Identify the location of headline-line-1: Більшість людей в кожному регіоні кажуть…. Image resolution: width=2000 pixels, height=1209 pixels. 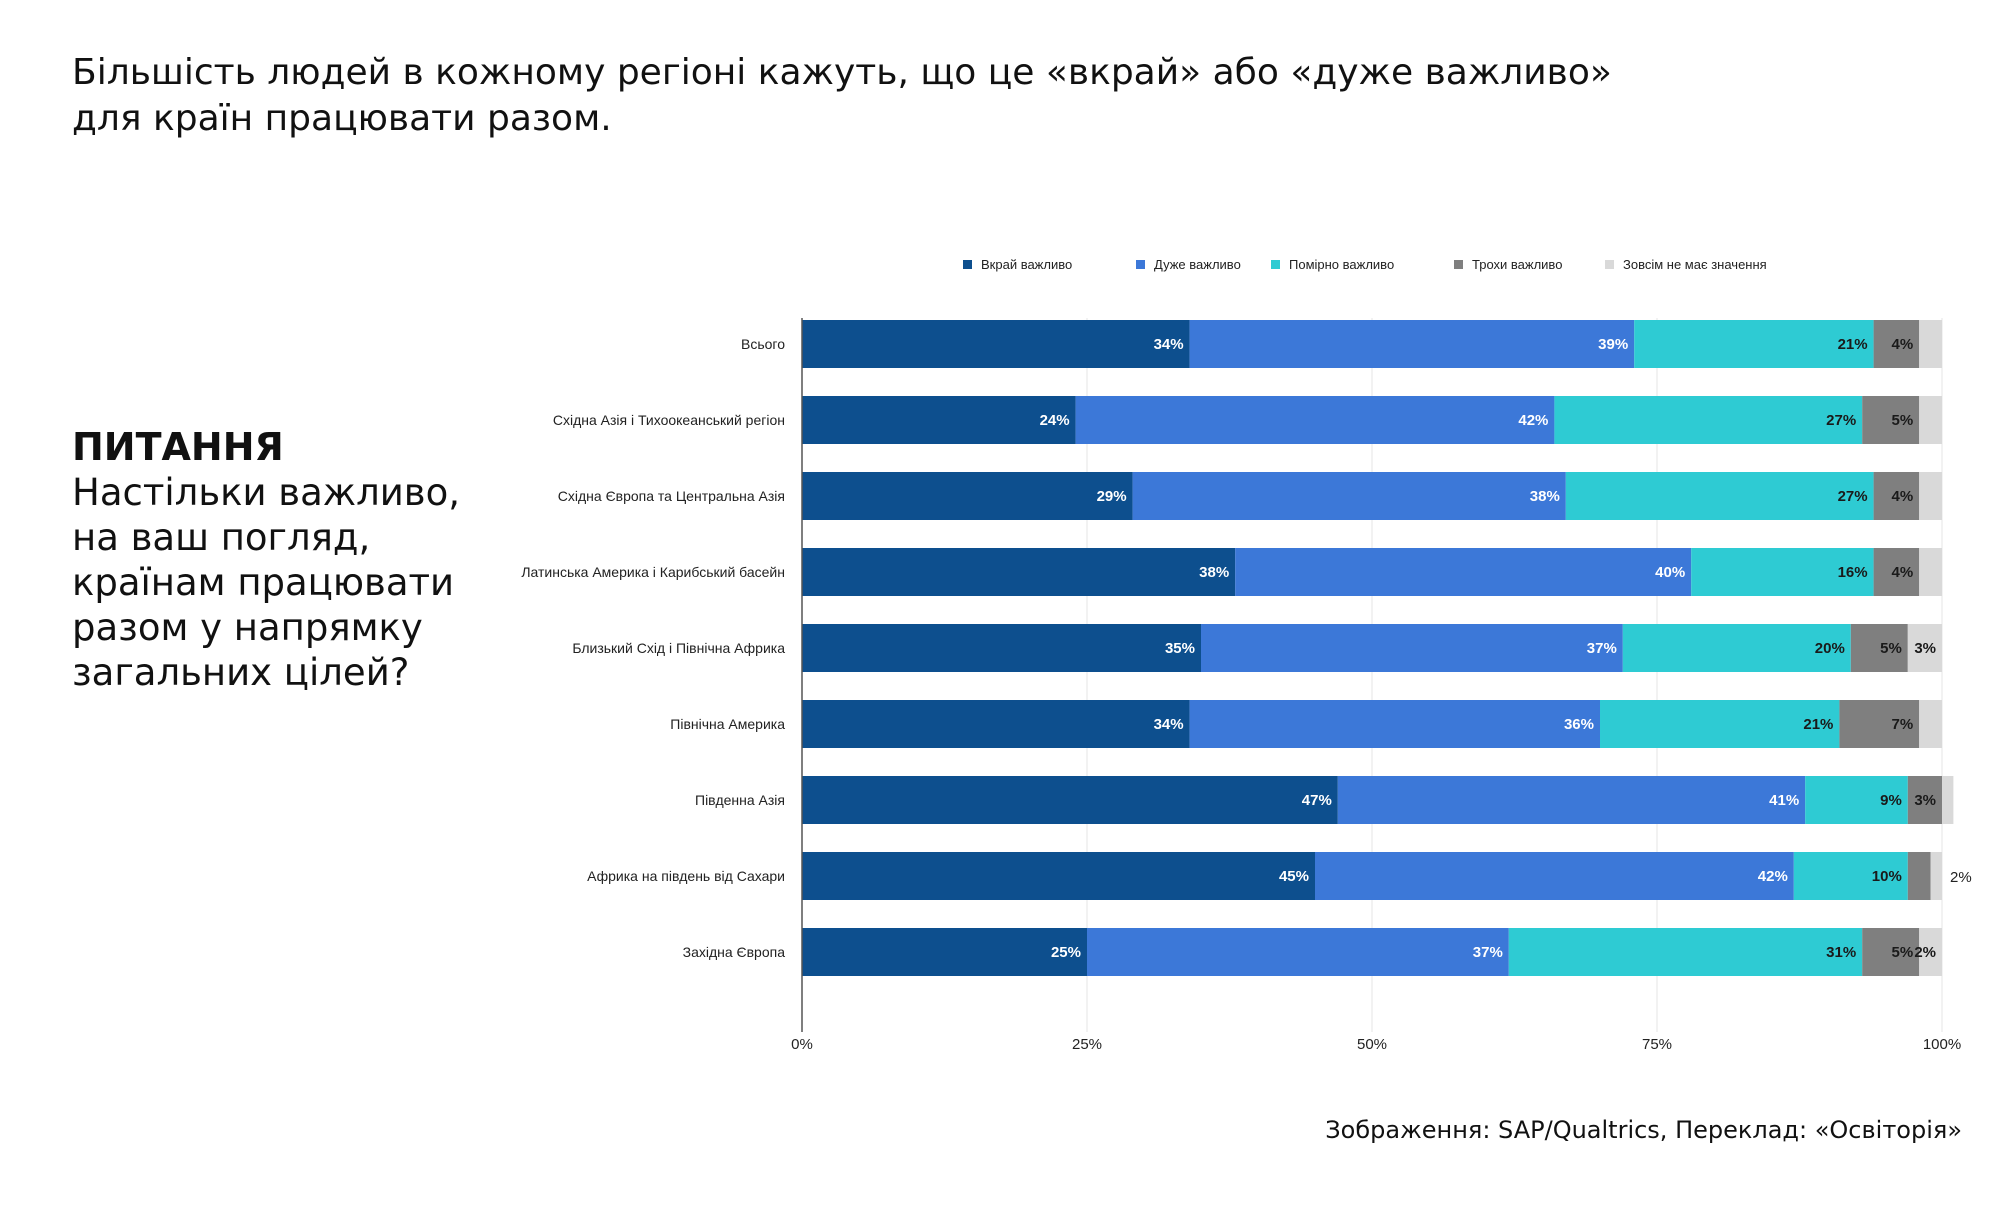
(842, 72).